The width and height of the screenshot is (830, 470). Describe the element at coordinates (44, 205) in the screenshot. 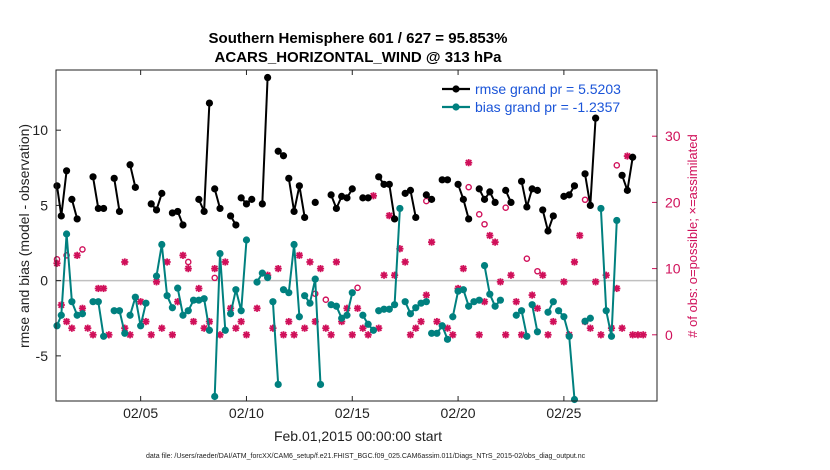

I see `y-tick-label: 5` at that location.